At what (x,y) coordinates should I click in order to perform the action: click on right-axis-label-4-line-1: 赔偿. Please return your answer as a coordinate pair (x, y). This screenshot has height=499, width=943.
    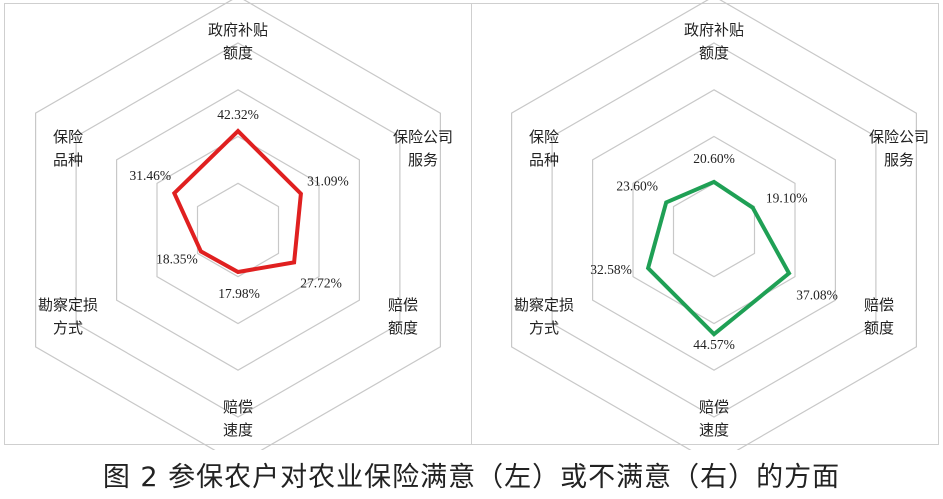
    Looking at the image, I should click on (714, 407).